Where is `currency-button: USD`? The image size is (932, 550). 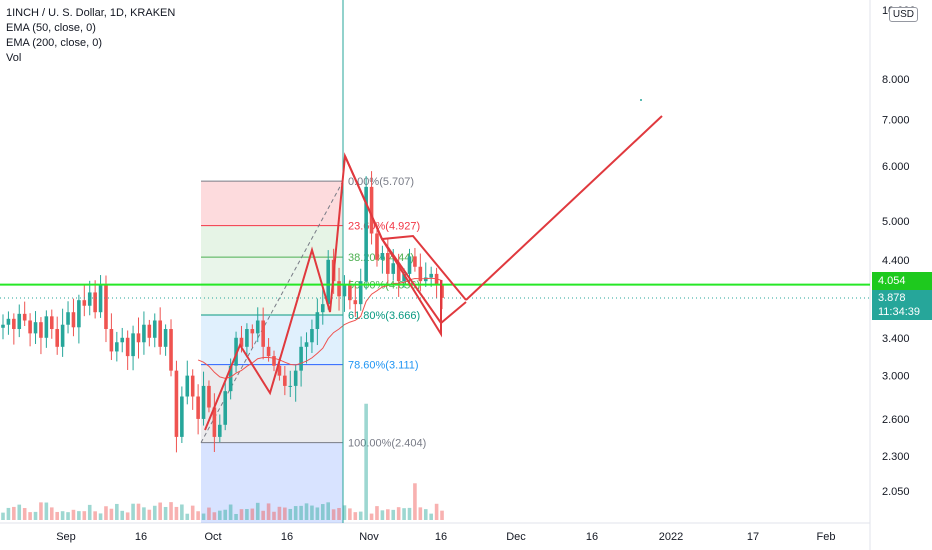
currency-button: USD is located at coordinates (903, 14).